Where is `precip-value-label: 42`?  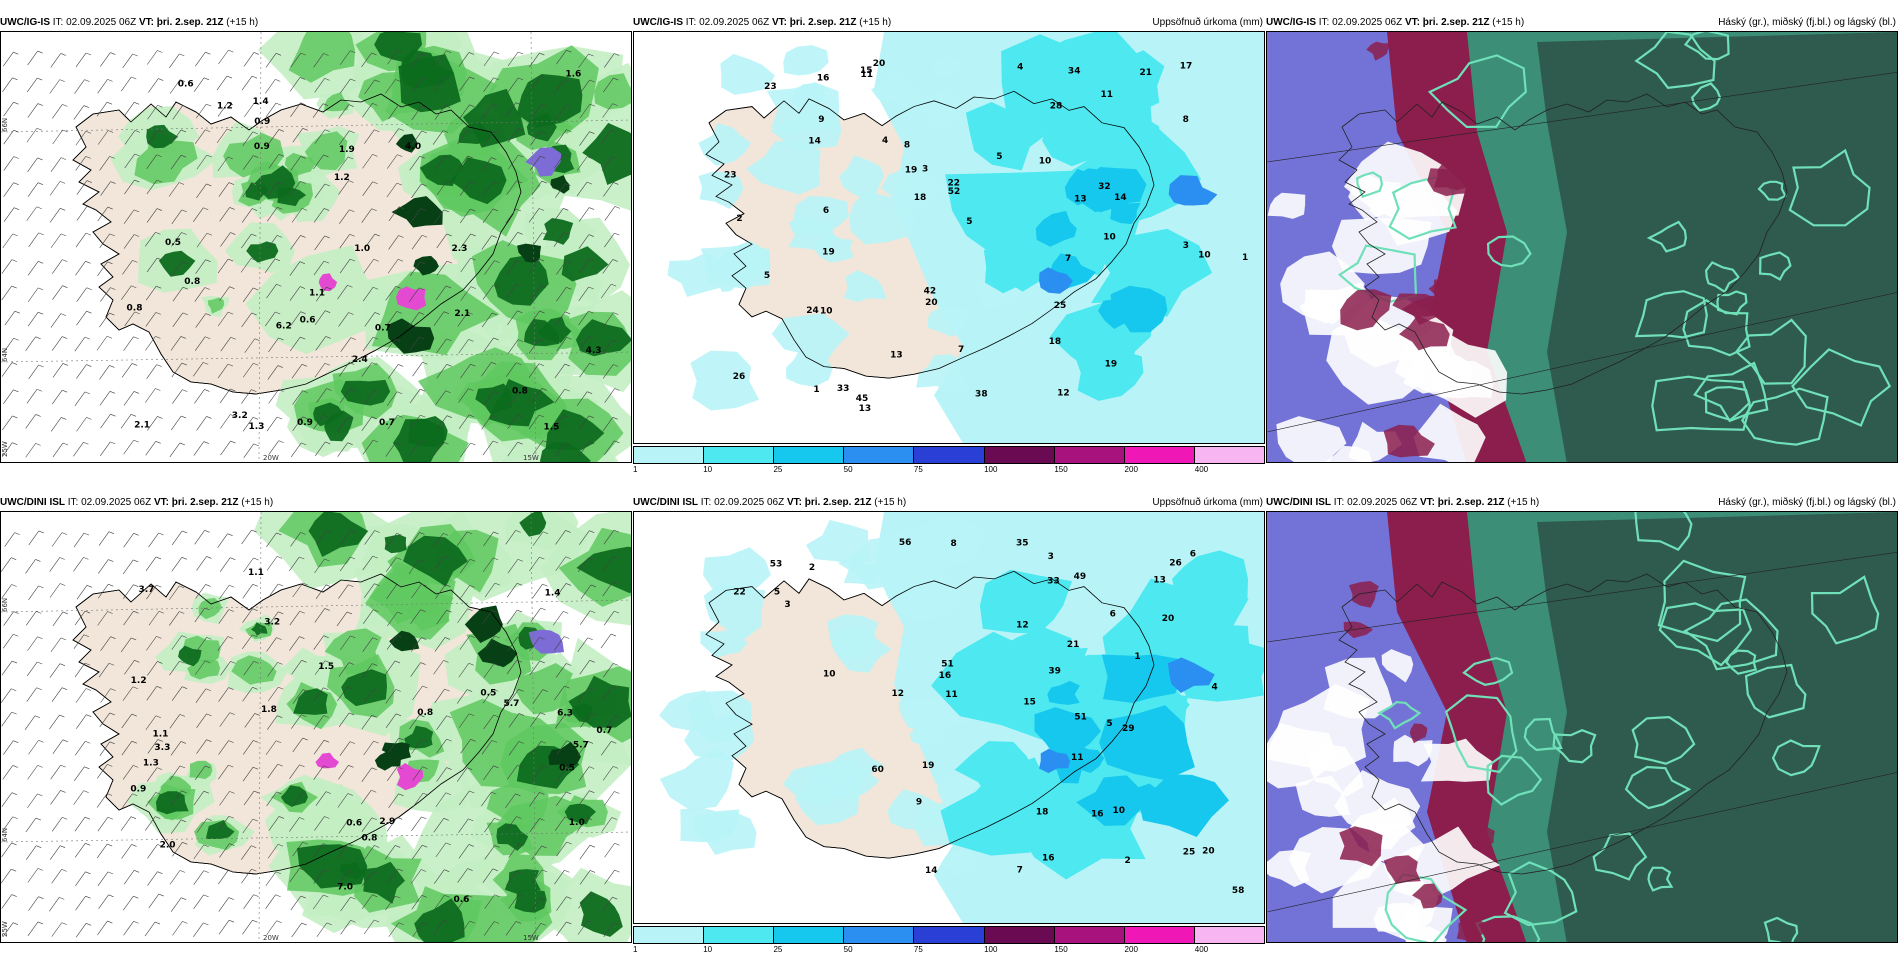 precip-value-label: 42 is located at coordinates (930, 292).